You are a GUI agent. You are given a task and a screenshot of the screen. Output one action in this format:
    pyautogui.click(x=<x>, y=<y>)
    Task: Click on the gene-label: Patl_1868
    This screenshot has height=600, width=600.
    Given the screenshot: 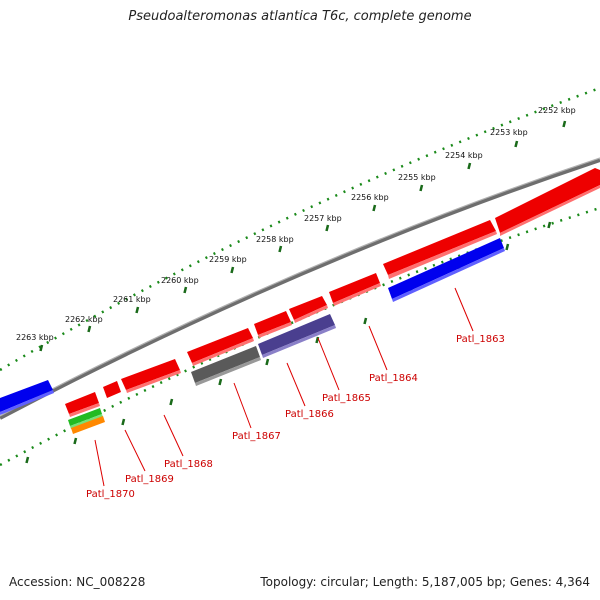 What is the action you would take?
    pyautogui.click(x=188, y=464)
    